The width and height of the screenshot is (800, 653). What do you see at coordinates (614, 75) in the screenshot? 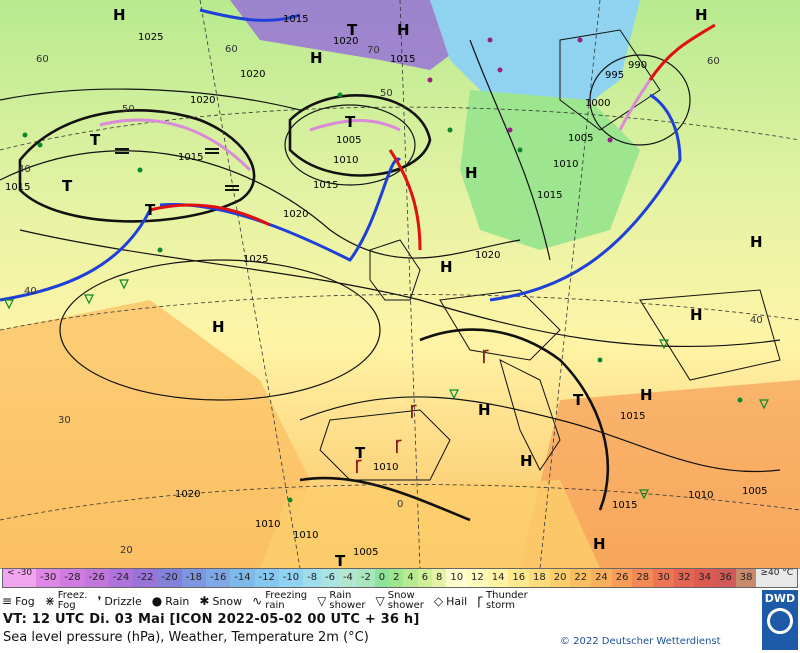
I see `pressure-label: 995` at bounding box center [614, 75].